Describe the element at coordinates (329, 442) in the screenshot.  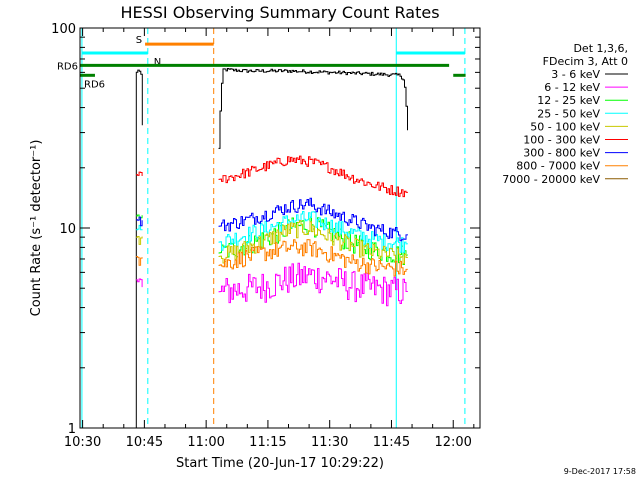
I see `x-tick-label: 11:30` at that location.